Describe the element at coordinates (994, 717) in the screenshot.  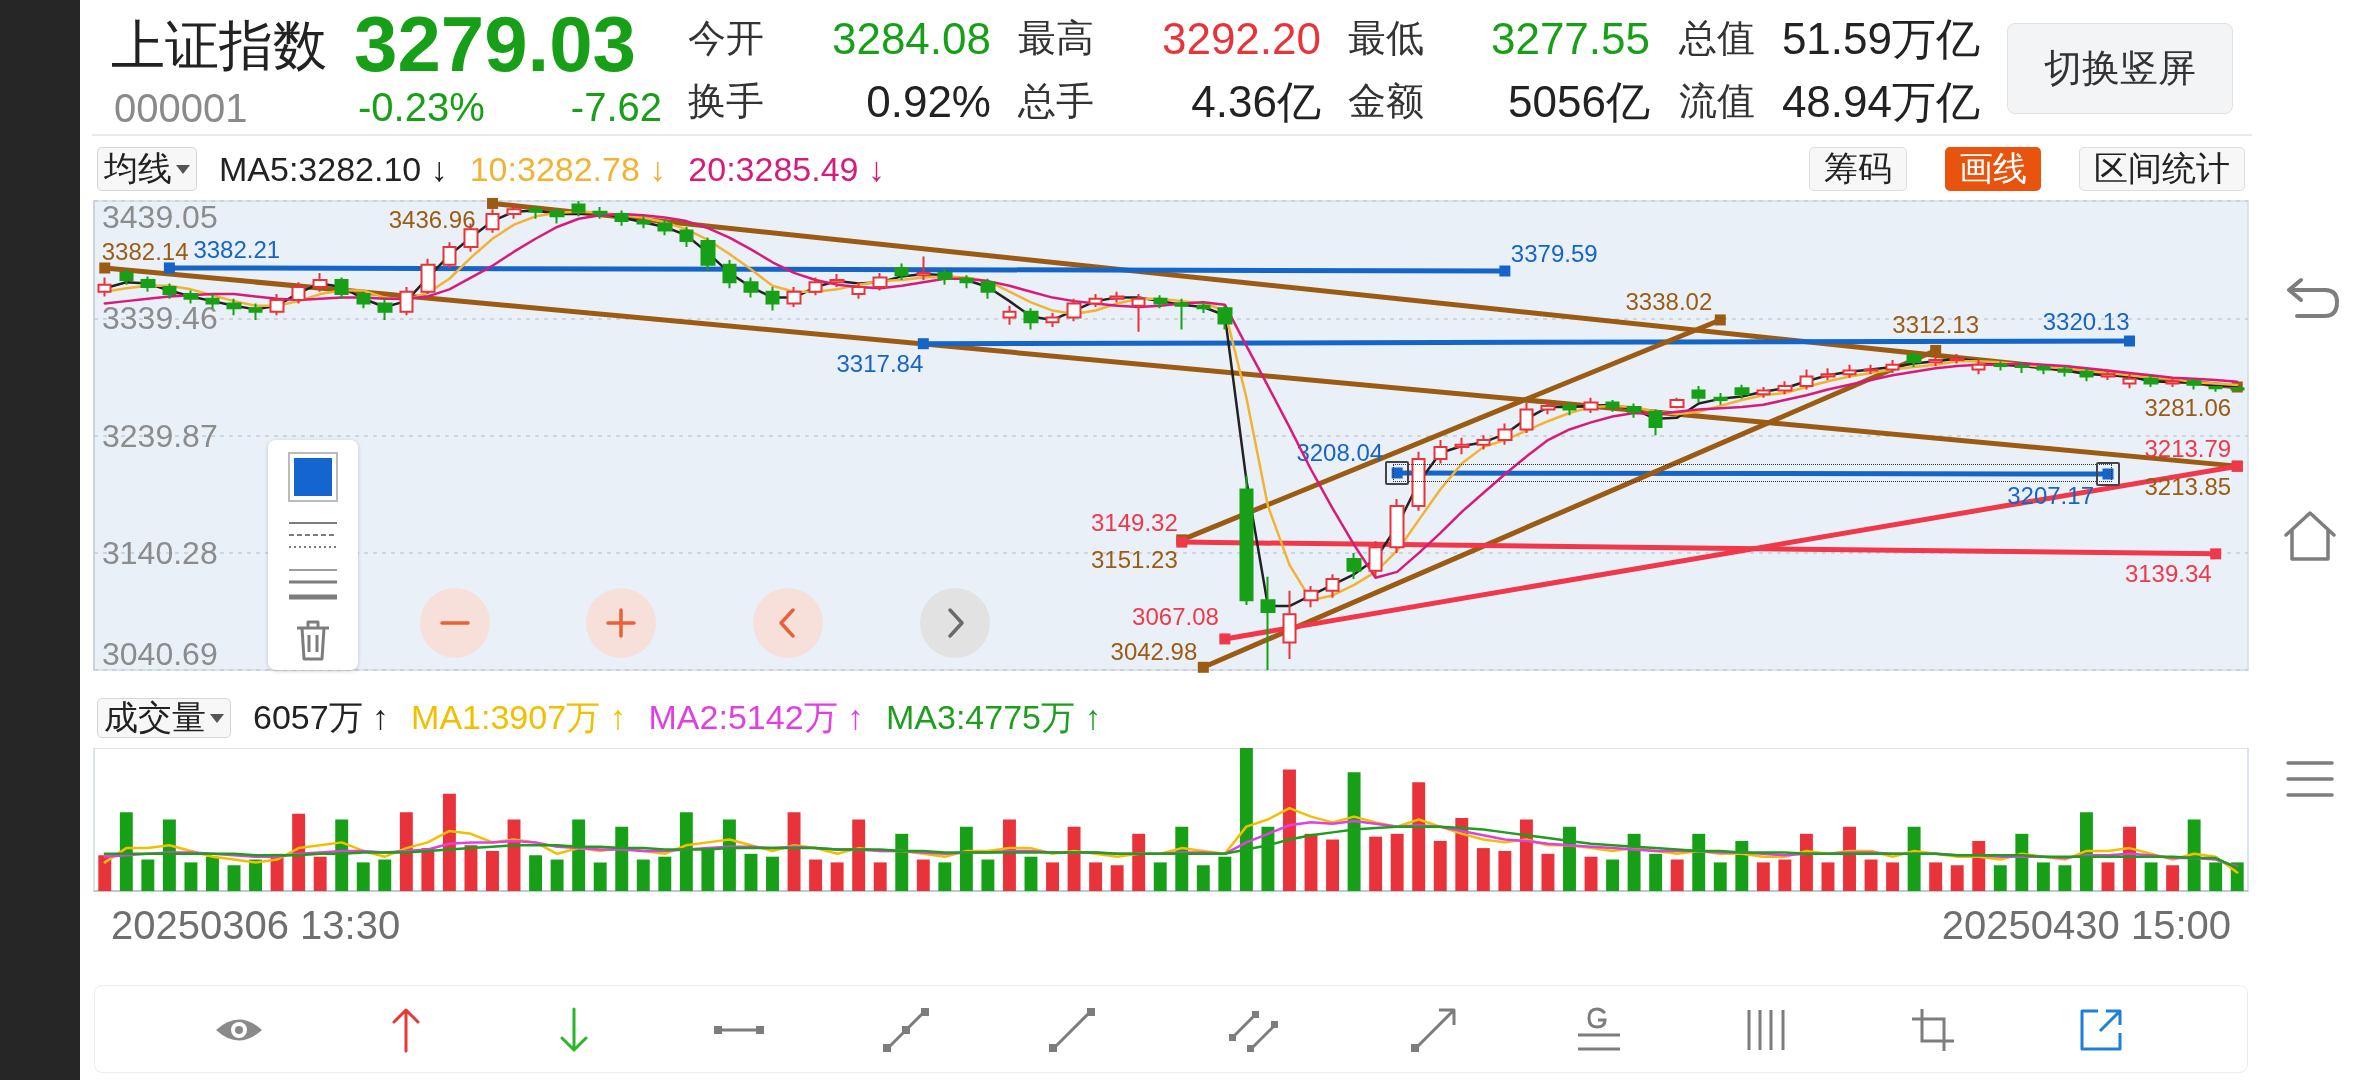
I see `text: MA3:4775万 ↑` at that location.